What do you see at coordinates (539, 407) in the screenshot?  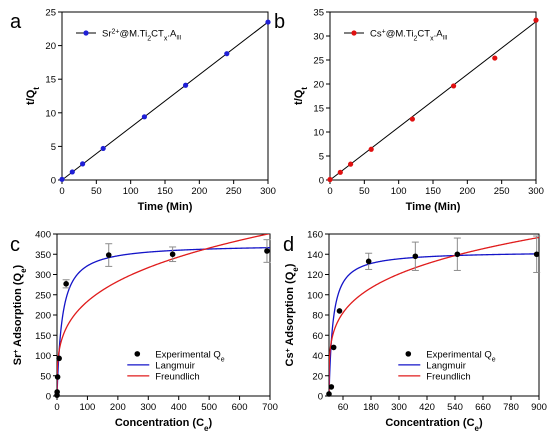 I see `x-tick-label: 900` at bounding box center [539, 407].